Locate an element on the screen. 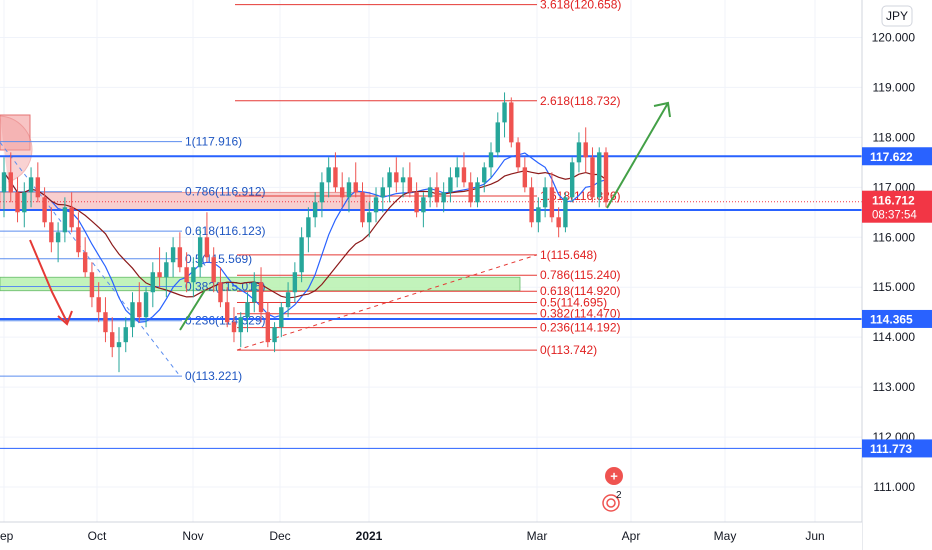 The height and width of the screenshot is (550, 932). fib-extension-label: 3.618(120.658) is located at coordinates (580, 6).